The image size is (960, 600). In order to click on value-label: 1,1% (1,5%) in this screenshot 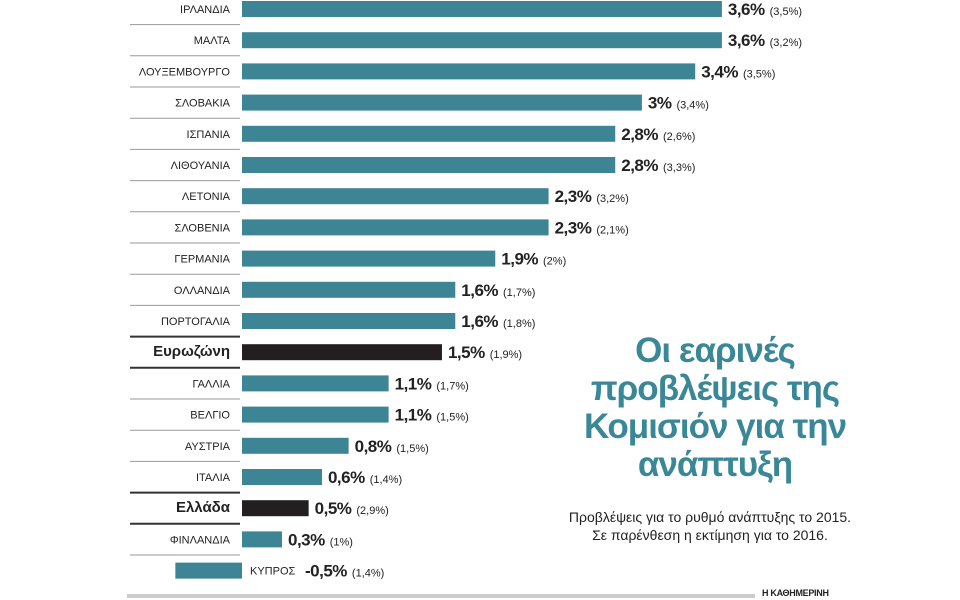, I will do `click(432, 415)`.